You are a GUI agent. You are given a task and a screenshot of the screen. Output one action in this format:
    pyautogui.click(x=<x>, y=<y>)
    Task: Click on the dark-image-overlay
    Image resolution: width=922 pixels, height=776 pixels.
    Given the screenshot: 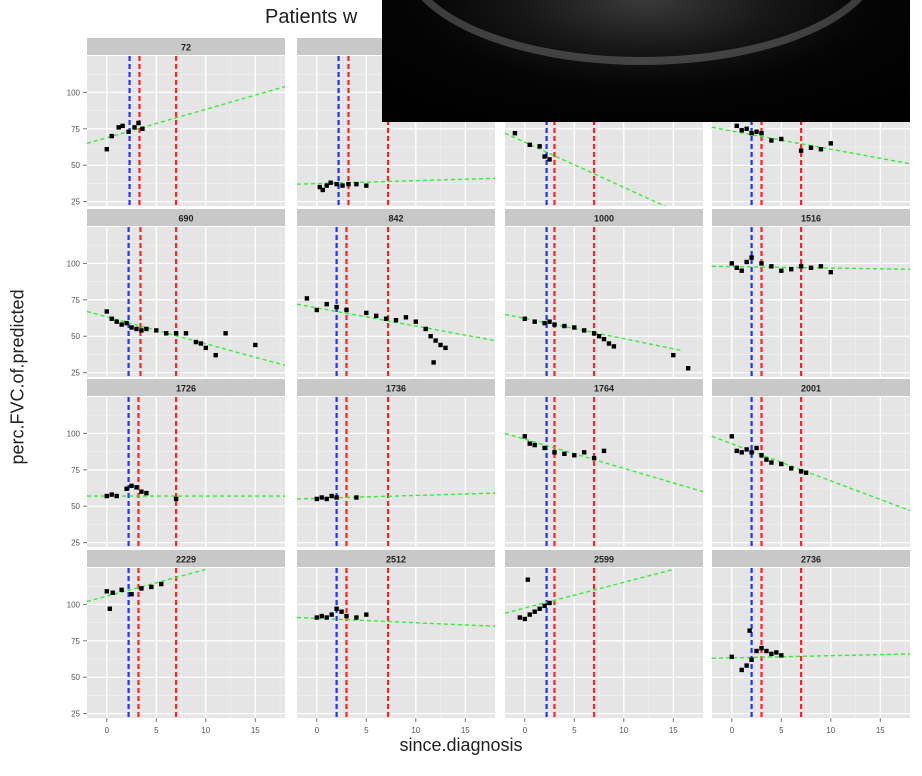 What is the action you would take?
    pyautogui.click(x=646, y=61)
    